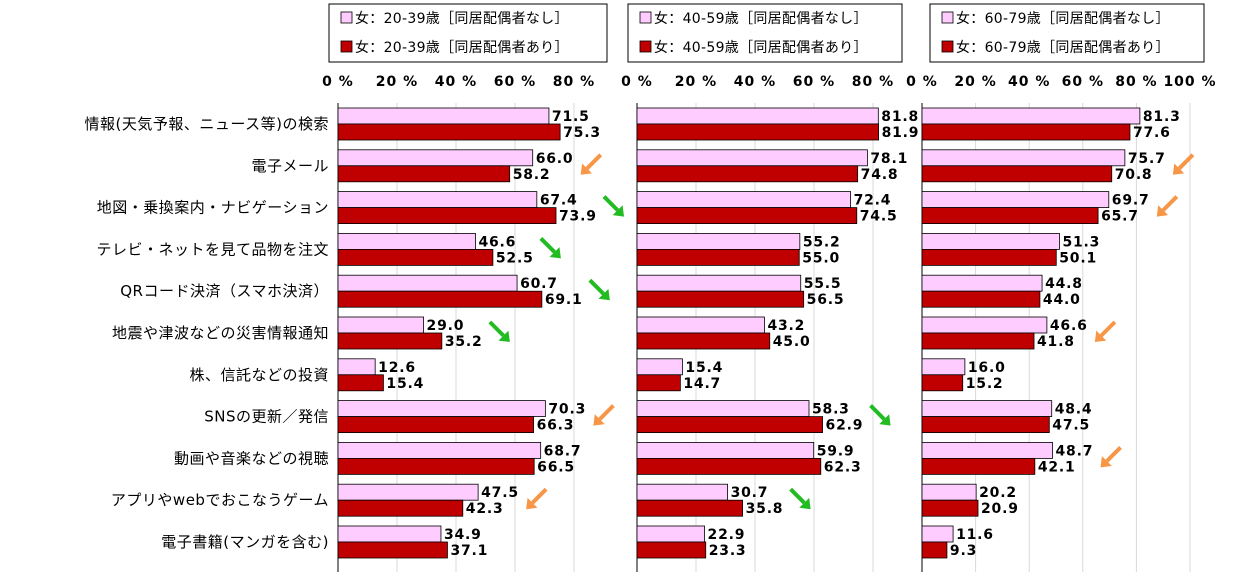 Image resolution: width=1236 pixels, height=576 pixels. What do you see at coordinates (963, 551) in the screenshot?
I see `data-label: 9.3` at bounding box center [963, 551].